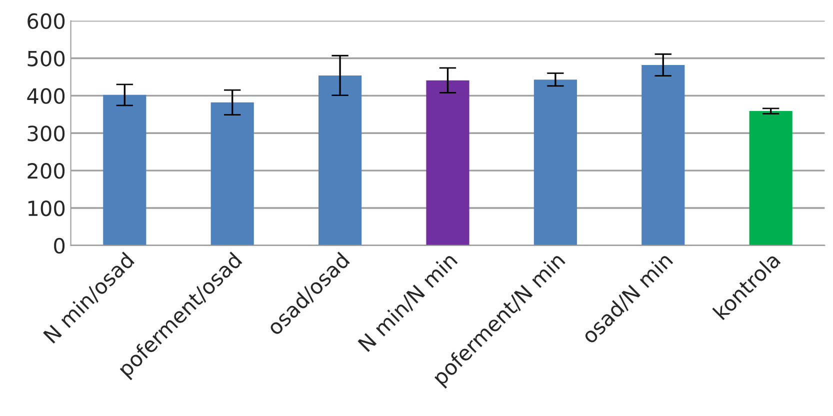 The image size is (833, 416). What do you see at coordinates (46, 171) in the screenshot?
I see `y-tick-label: 200` at bounding box center [46, 171].